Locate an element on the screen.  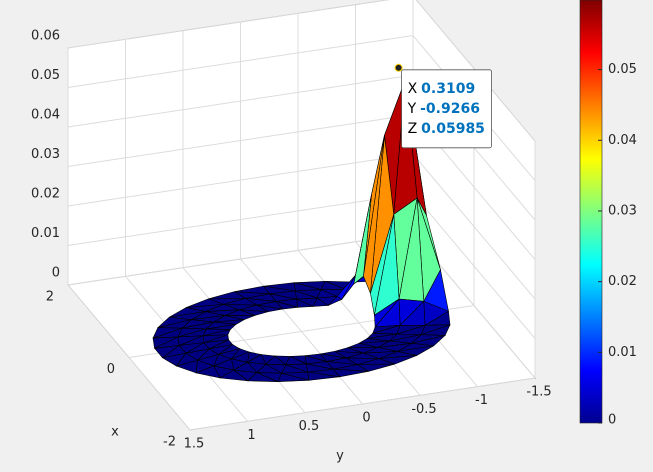
x-tick-label: 2 is located at coordinates (50, 296).